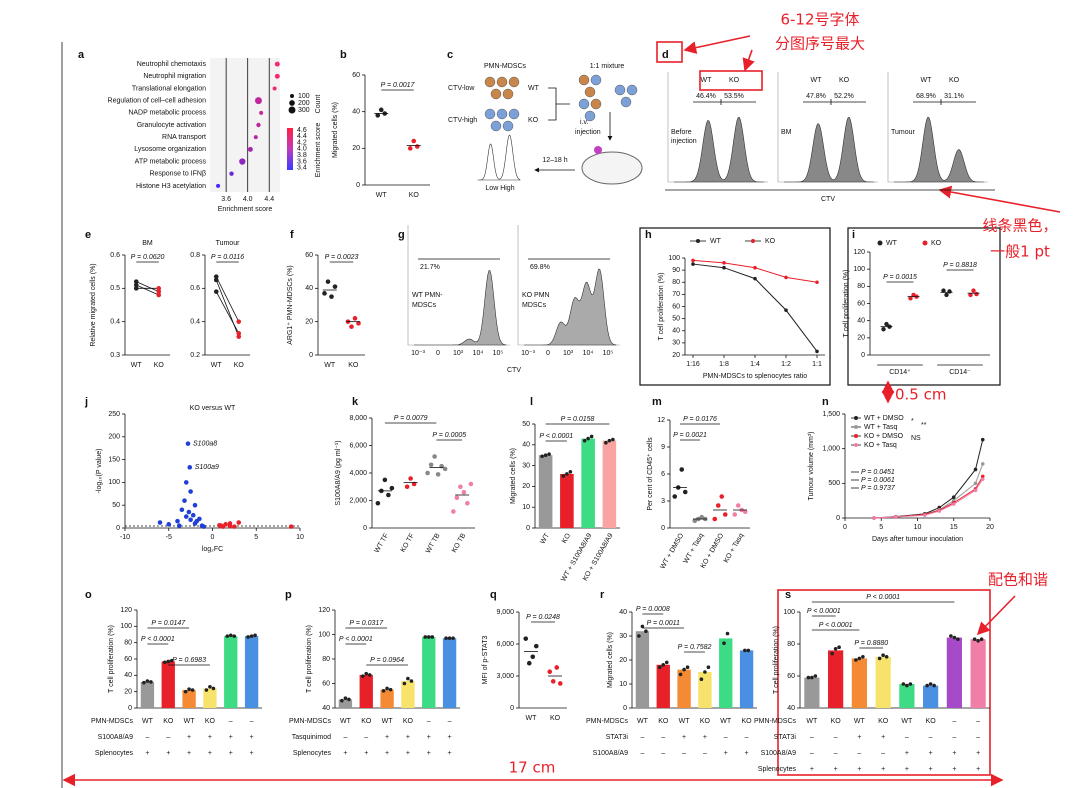 This screenshot has width=1080, height=788. I want to click on term-label: Granulocyte activation, so click(171, 125).